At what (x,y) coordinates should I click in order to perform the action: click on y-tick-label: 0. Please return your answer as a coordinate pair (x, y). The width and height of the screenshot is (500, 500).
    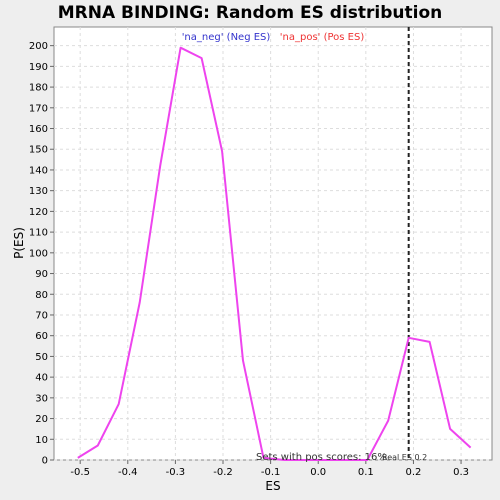
    Looking at the image, I should click on (45, 461).